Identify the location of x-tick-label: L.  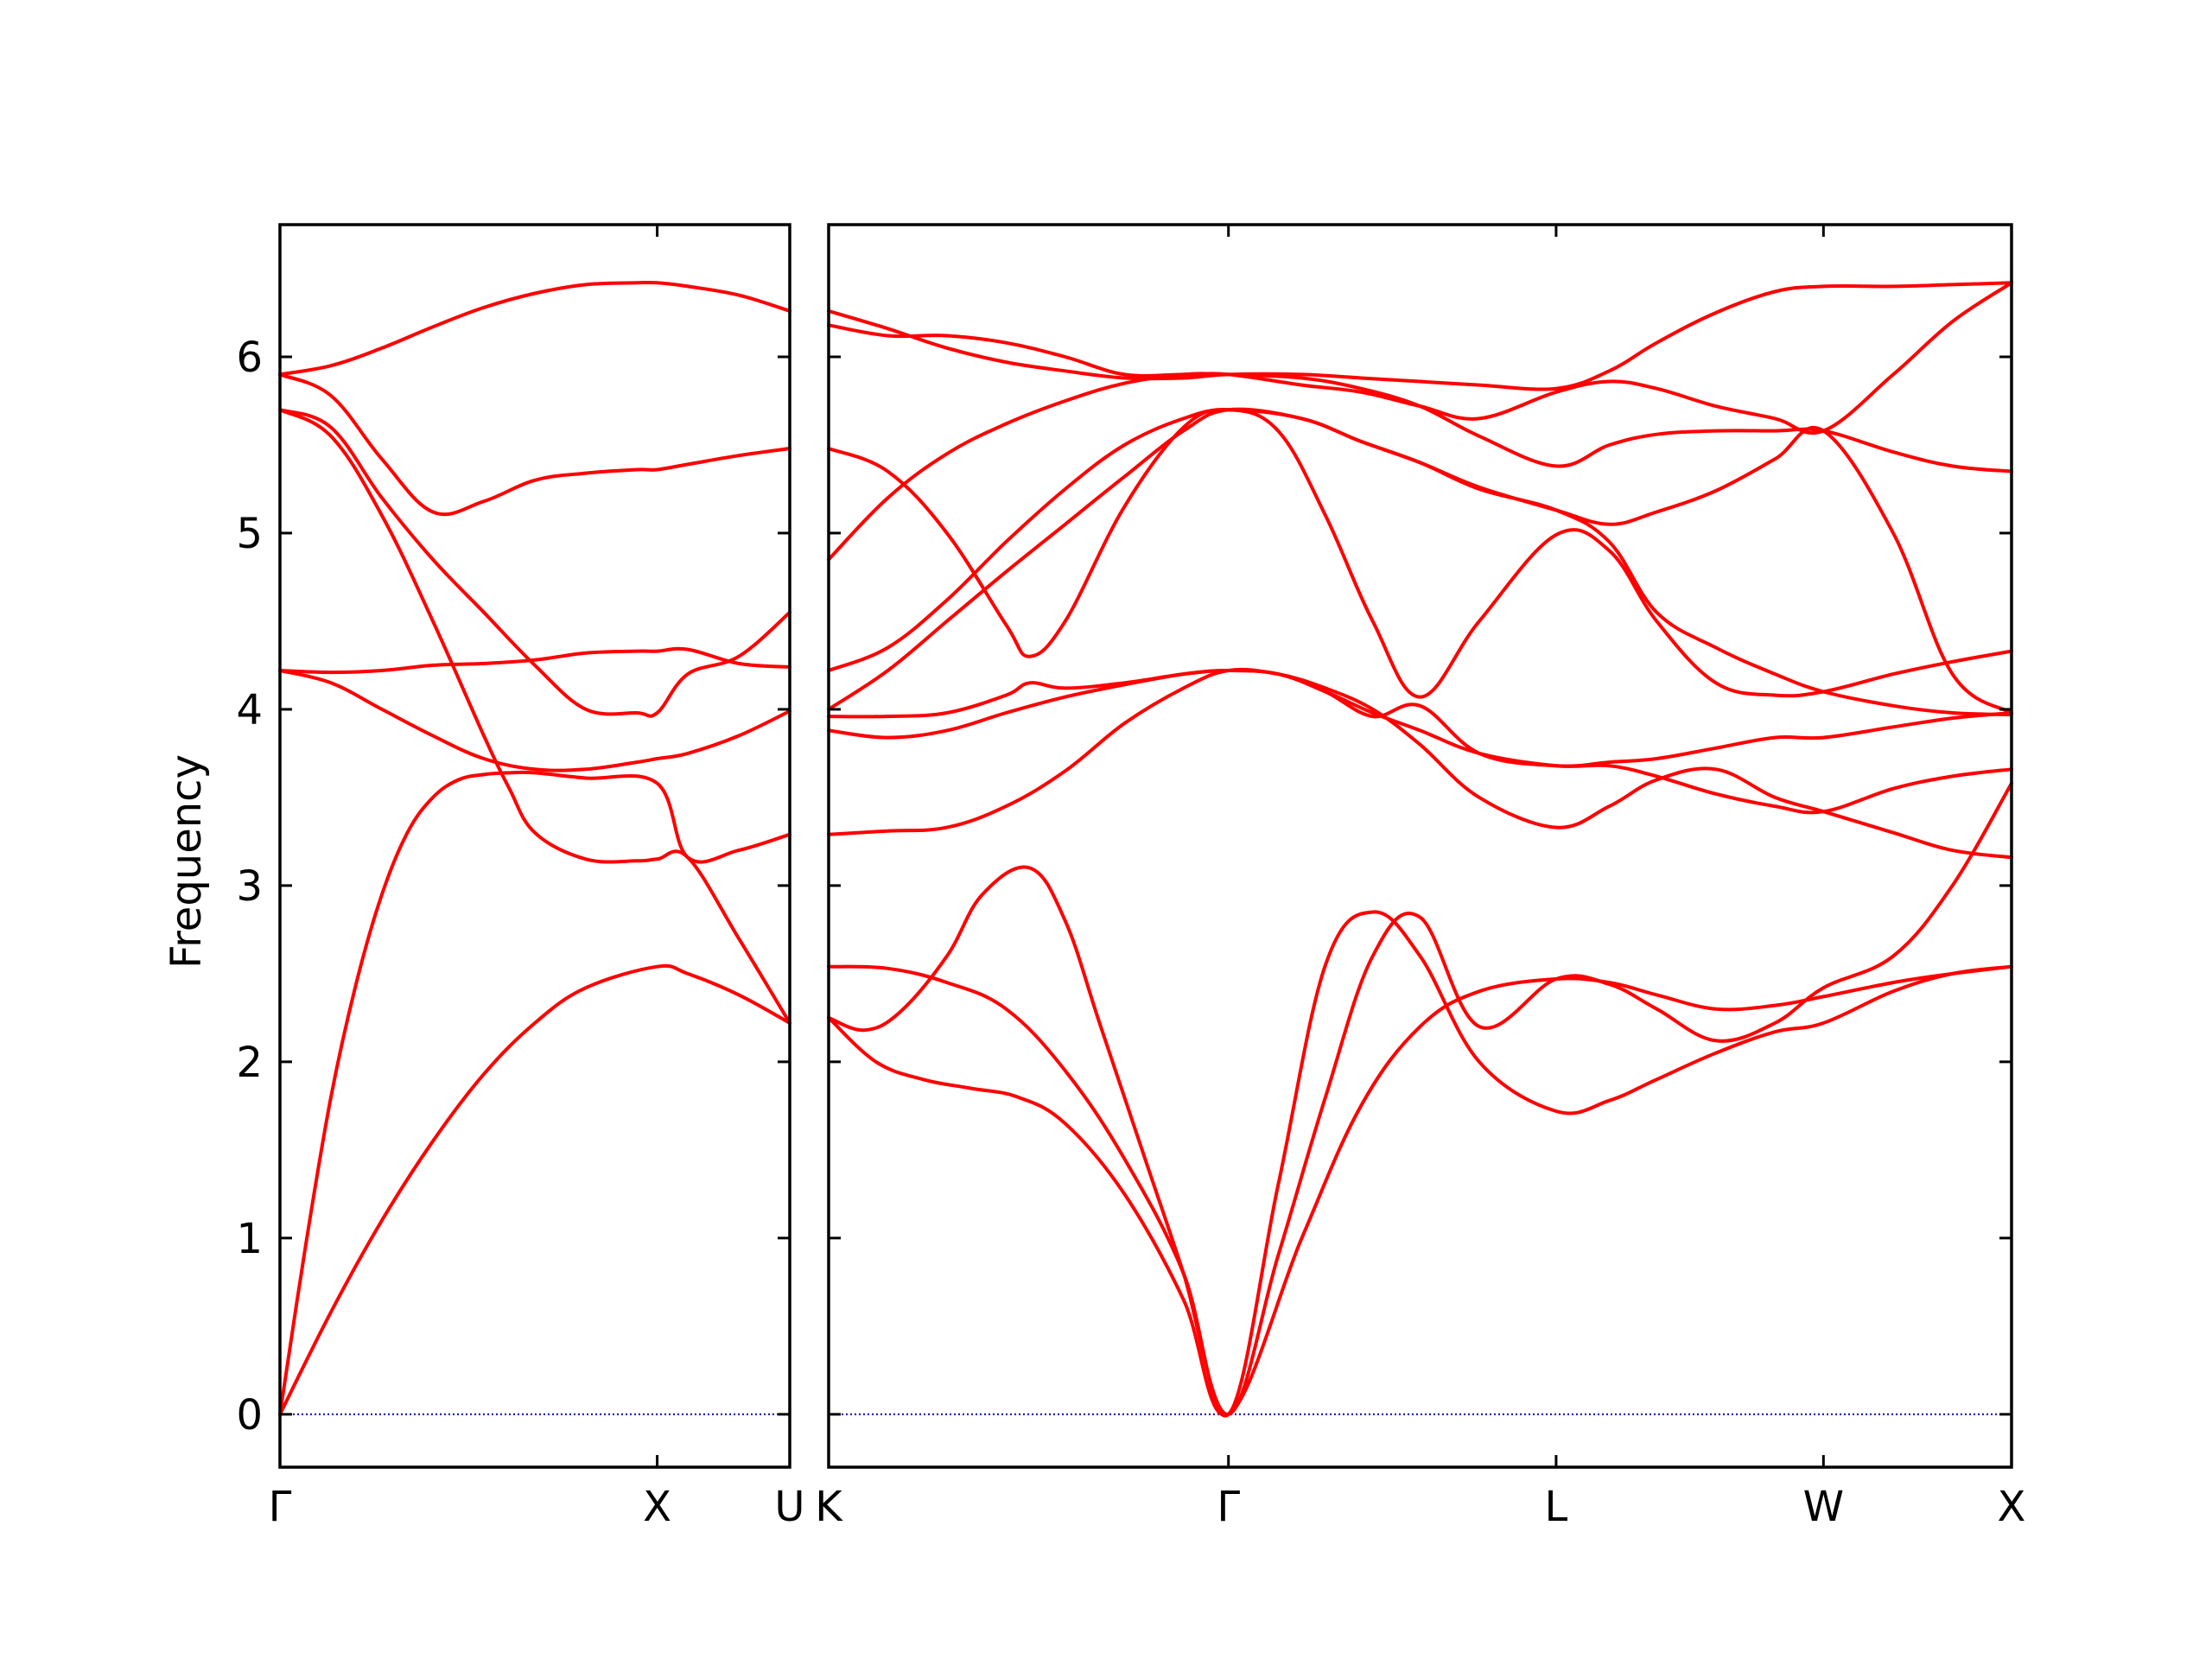
(1556, 1507).